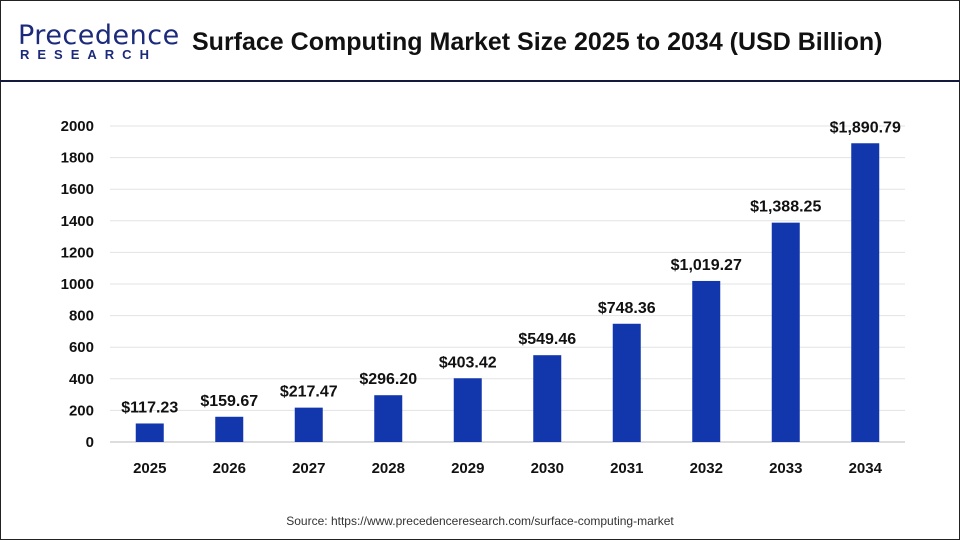 This screenshot has width=960, height=540. What do you see at coordinates (77, 252) in the screenshot?
I see `y-tick-label: 1200` at bounding box center [77, 252].